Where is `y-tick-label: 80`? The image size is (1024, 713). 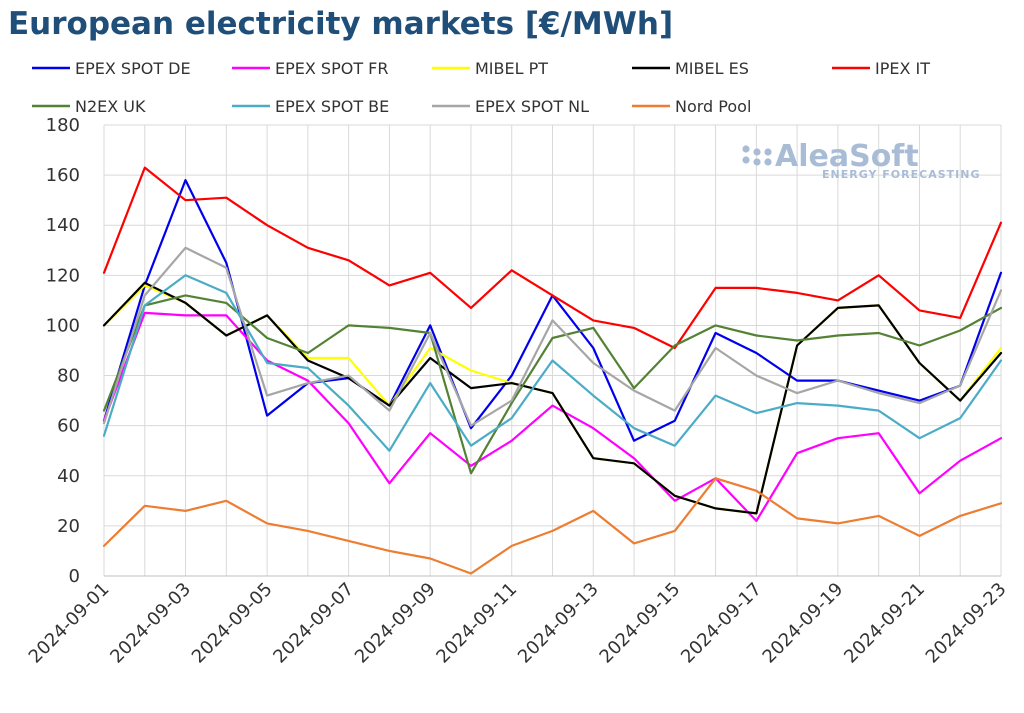
y-tick-label: 80 is located at coordinates (68, 376).